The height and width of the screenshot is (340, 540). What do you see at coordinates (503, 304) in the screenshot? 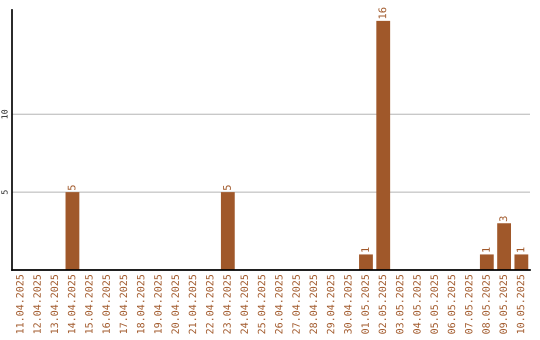
I see `x-tick-label: 09.05.2025` at bounding box center [503, 304].